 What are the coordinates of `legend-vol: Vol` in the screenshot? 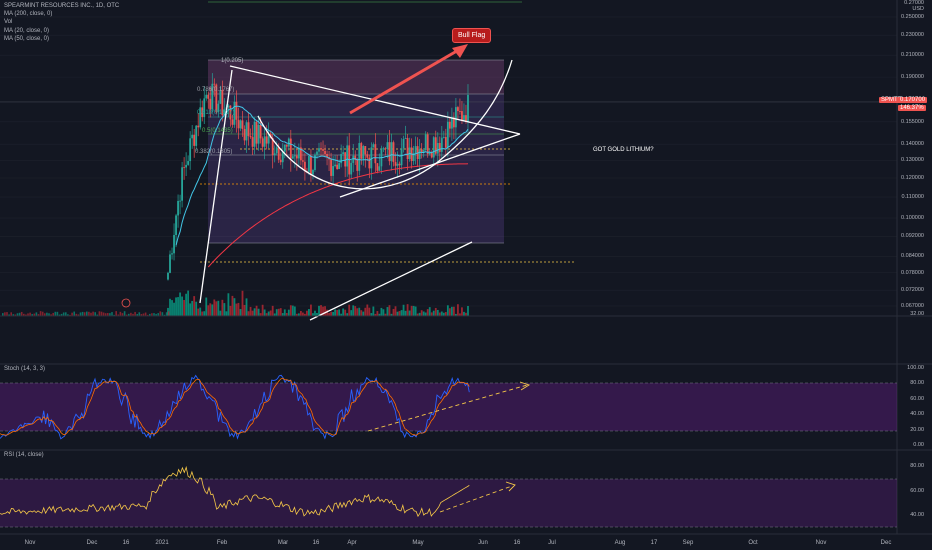 It's located at (8, 22).